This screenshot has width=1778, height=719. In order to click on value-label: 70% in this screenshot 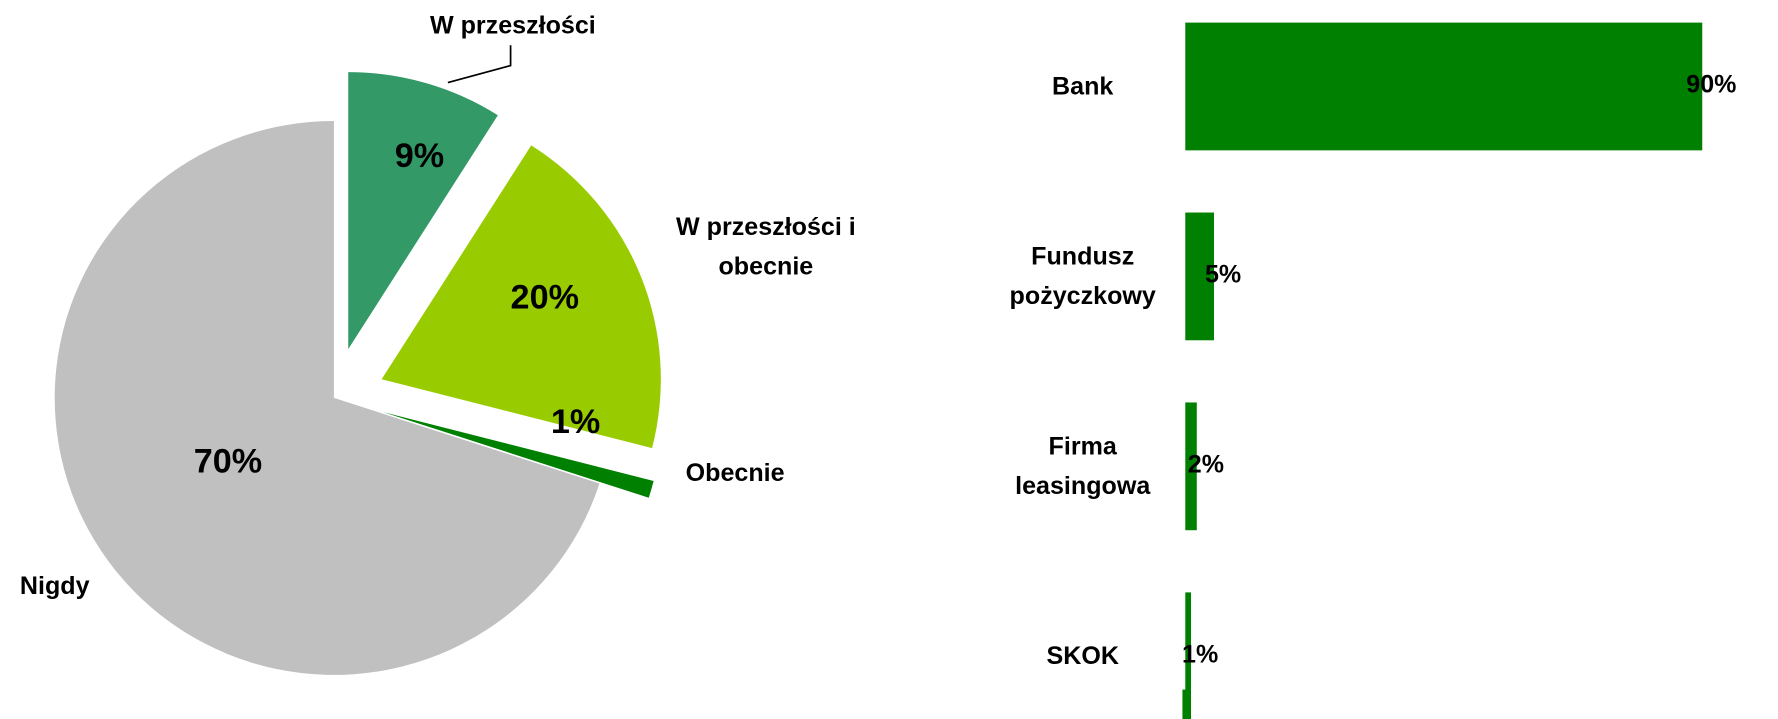, I will do `click(228, 462)`.